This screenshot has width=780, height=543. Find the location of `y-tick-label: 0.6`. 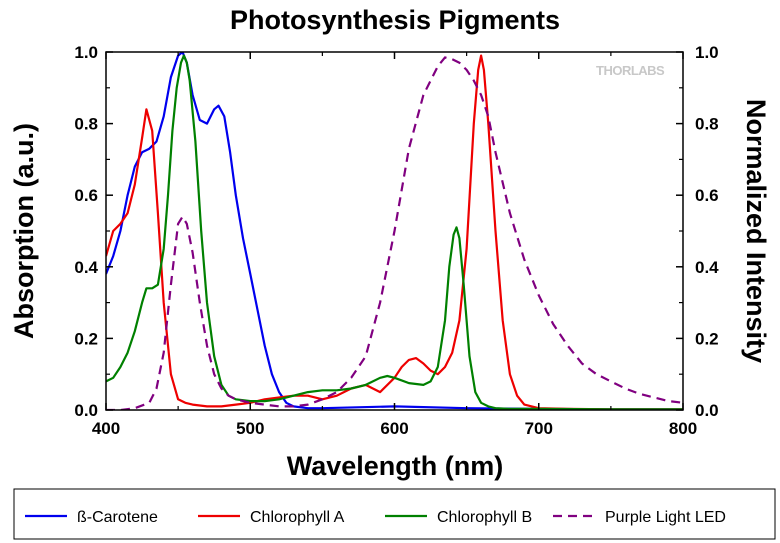

y-tick-label: 0.6 is located at coordinates (86, 195).